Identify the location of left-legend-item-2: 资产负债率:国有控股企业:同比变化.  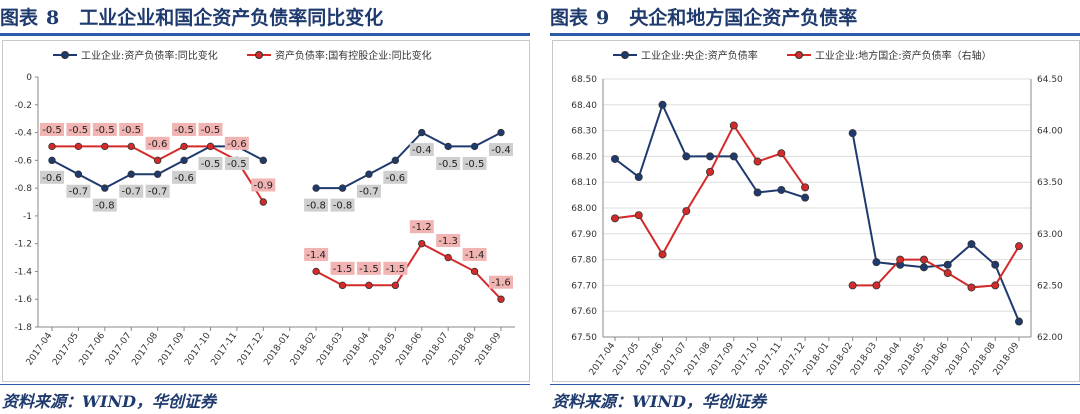
(339, 54).